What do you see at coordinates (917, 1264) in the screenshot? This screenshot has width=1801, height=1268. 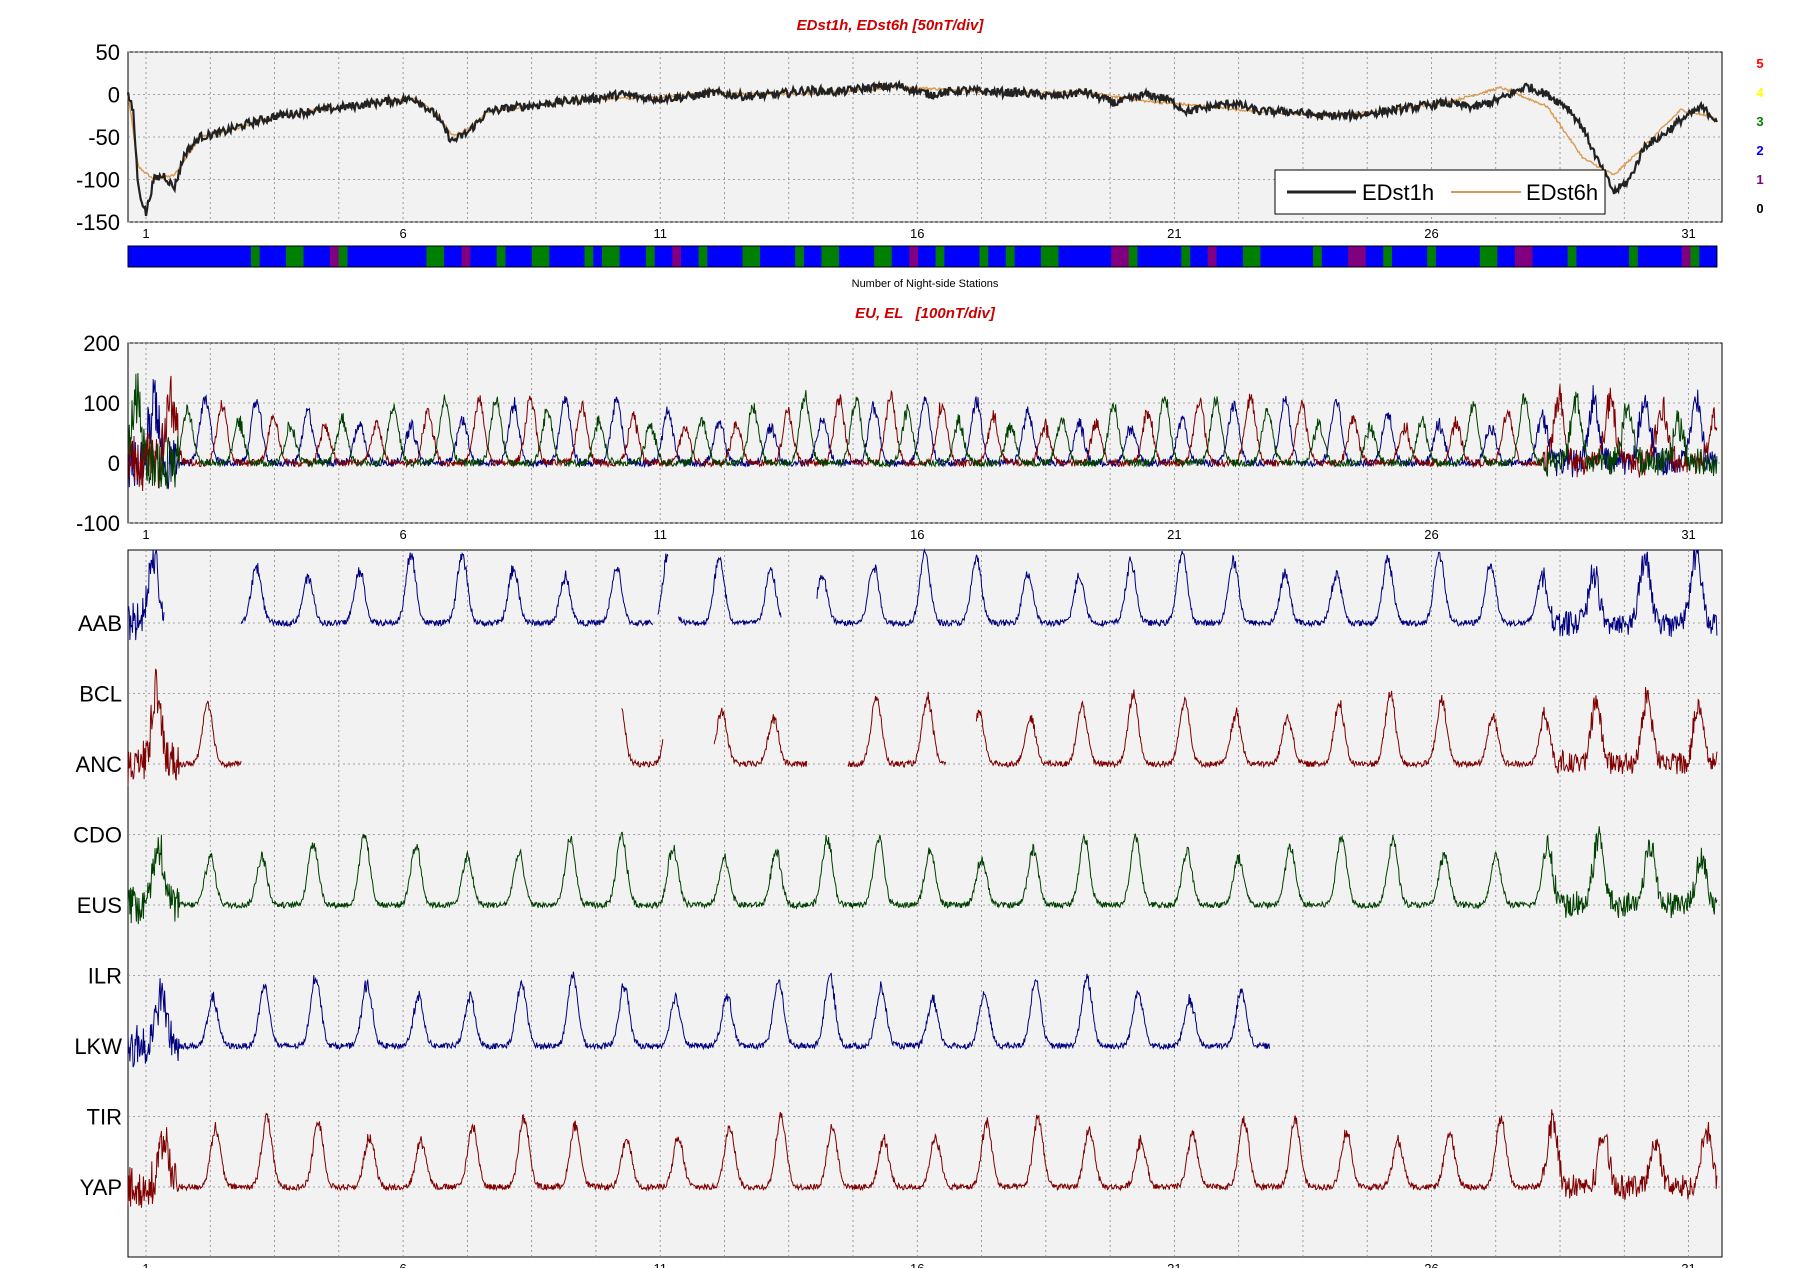 I see `panel3-xtick-16: 16` at bounding box center [917, 1264].